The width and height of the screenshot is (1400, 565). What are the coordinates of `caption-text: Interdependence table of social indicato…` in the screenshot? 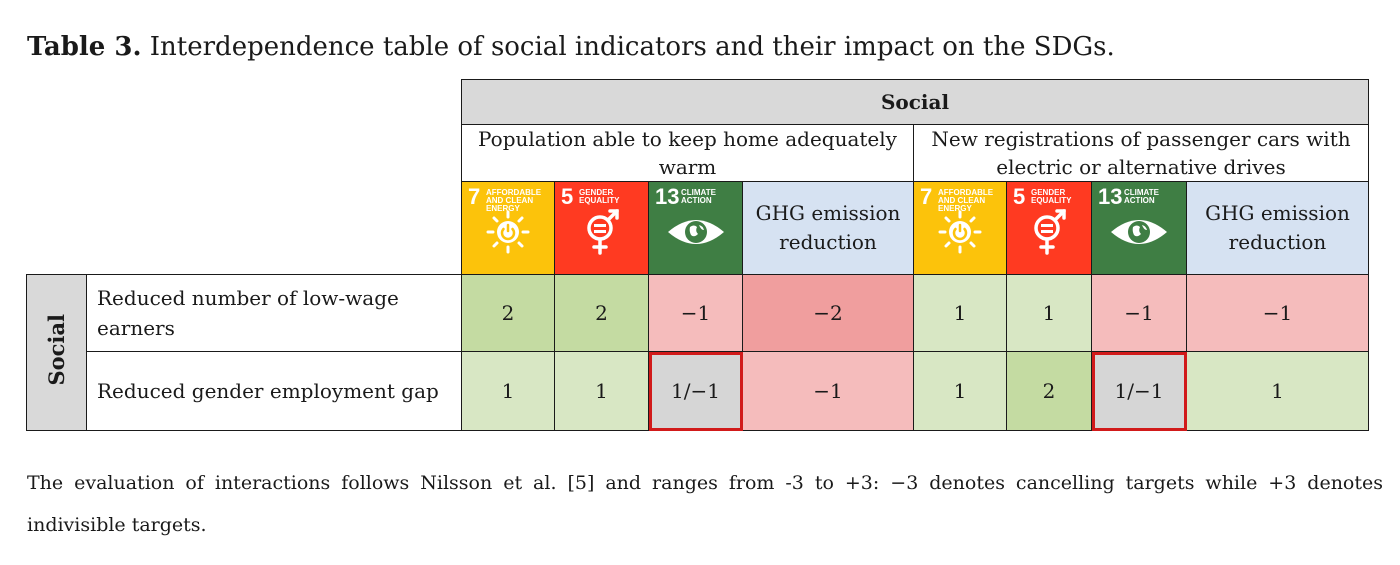 It's located at (628, 47).